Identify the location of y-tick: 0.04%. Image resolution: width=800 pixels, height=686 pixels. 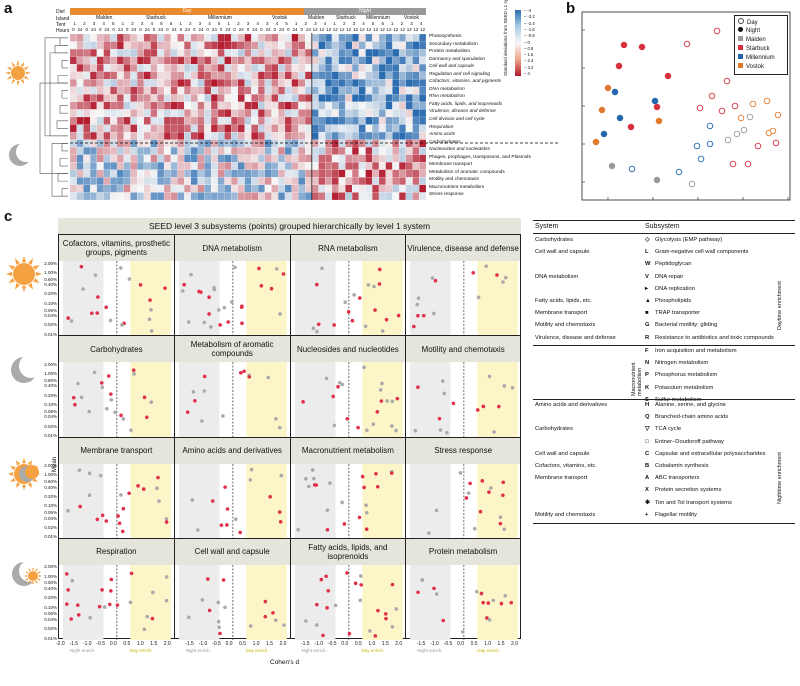
(50, 417).